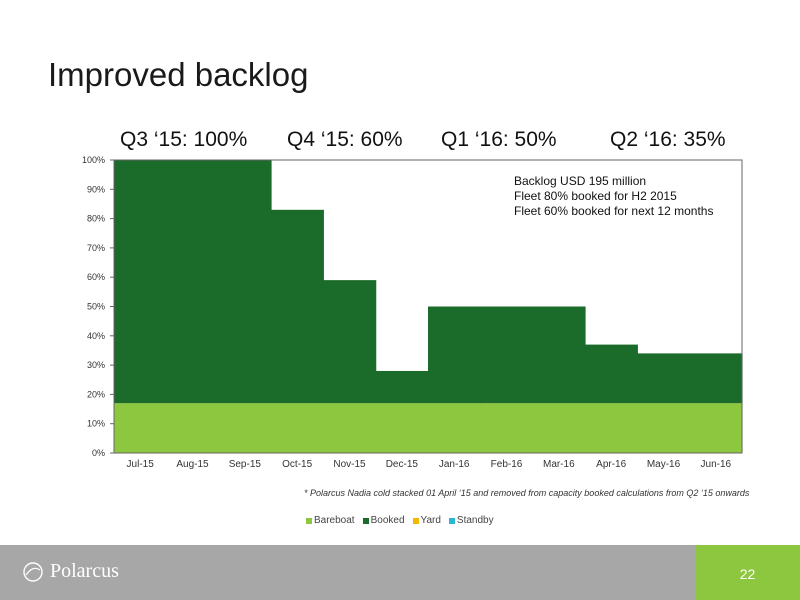  Describe the element at coordinates (192, 464) in the screenshot. I see `x-tick-label: Aug-15` at that location.